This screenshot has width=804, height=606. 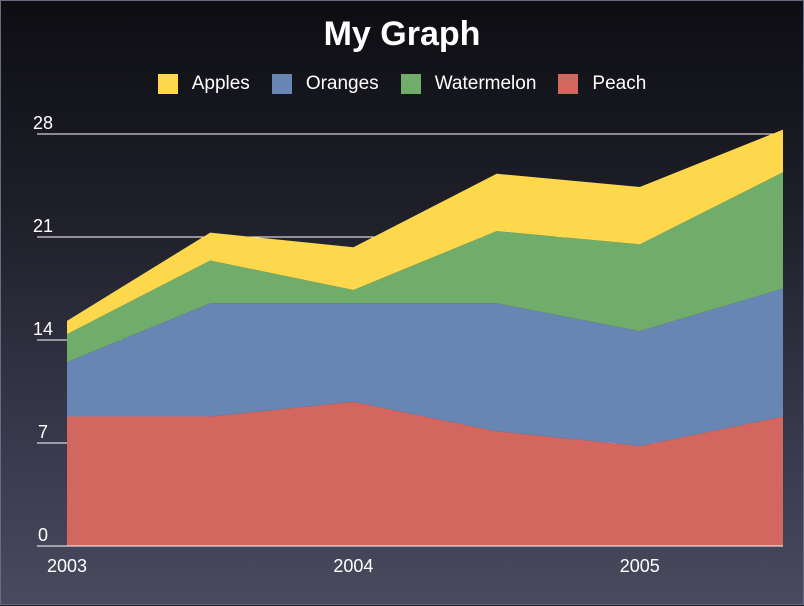 What do you see at coordinates (640, 566) in the screenshot?
I see `x-tick-label-2005: 2005` at bounding box center [640, 566].